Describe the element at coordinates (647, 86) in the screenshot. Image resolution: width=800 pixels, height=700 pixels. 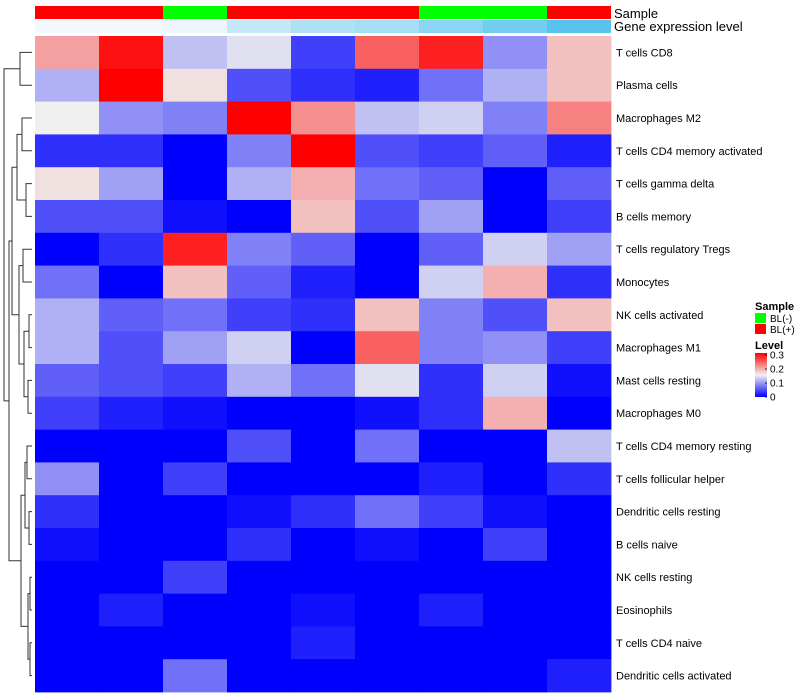
I see `row-label: Plasma cells` at that location.